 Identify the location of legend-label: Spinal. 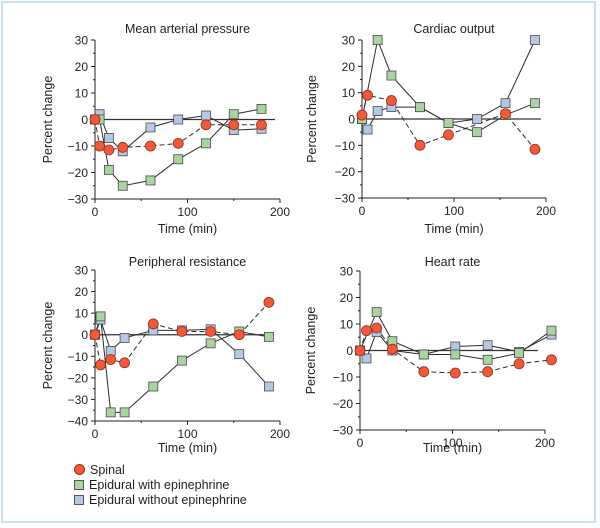
(107, 469).